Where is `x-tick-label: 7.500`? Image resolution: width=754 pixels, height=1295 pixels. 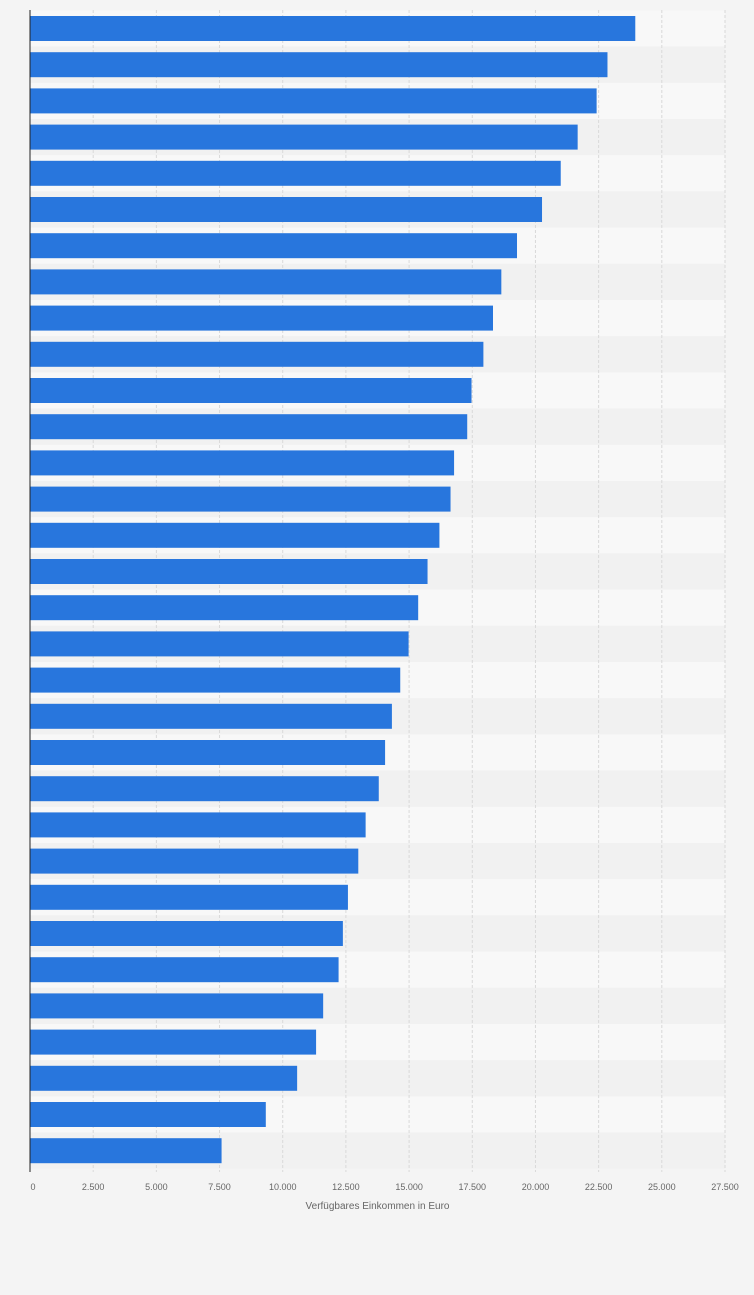
x-tick-label: 7.500 is located at coordinates (219, 1187).